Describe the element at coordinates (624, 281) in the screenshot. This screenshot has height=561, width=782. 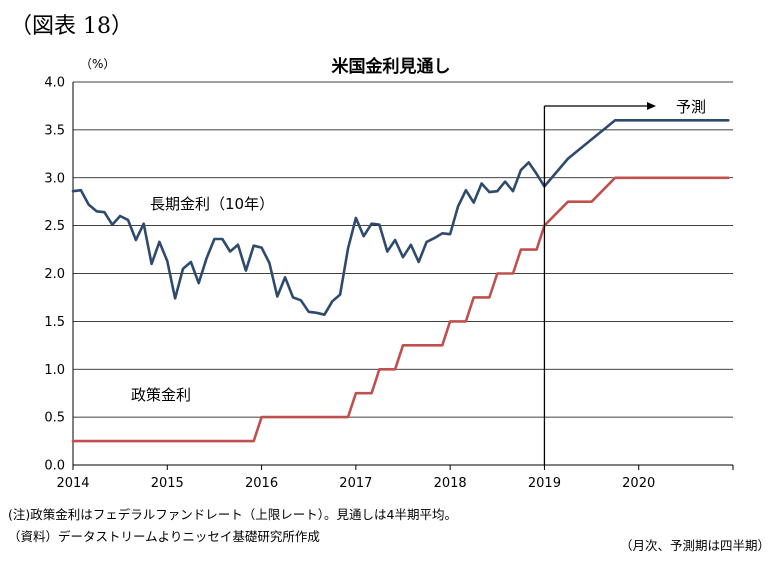
I see `forecast-marker: 予測` at that location.